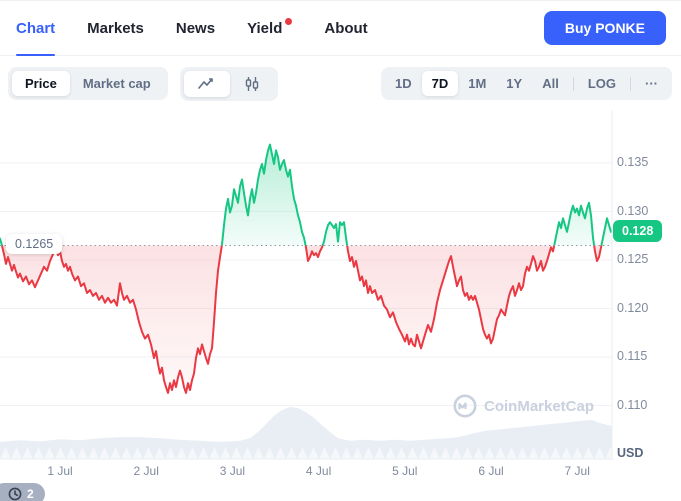 This screenshot has width=681, height=501. What do you see at coordinates (318, 471) in the screenshot?
I see `x-tick-label: 4 Jul` at bounding box center [318, 471].